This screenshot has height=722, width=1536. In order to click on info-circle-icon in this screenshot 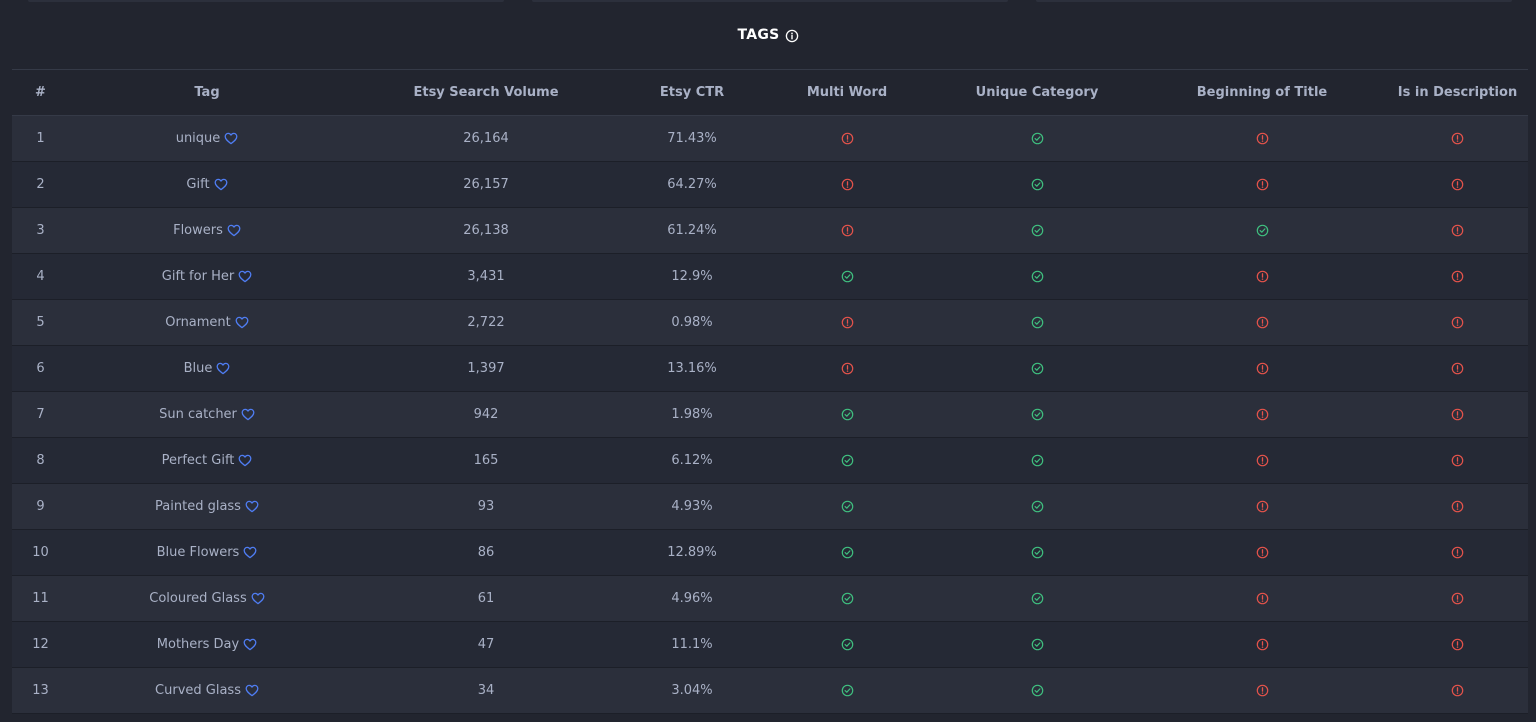, I will do `click(792, 35)`.